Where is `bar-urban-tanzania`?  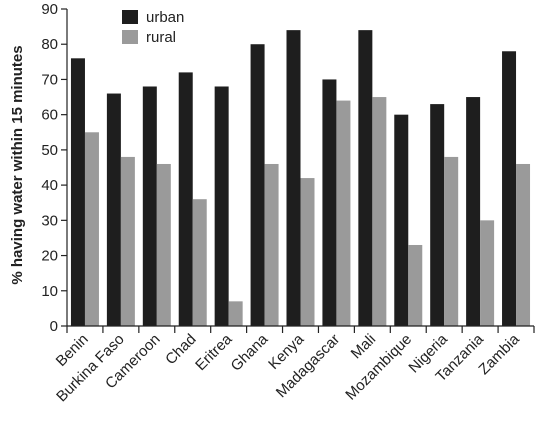 bar-urban-tanzania is located at coordinates (473, 211).